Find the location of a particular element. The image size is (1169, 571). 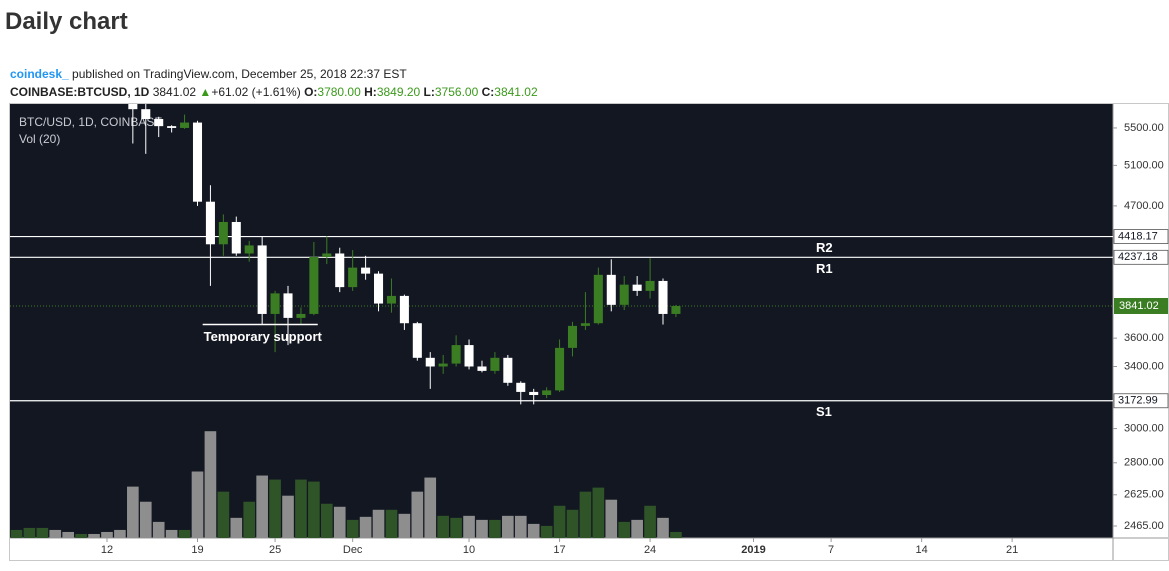

symbol: COINBASE:BTCUSD, 1D is located at coordinates (80, 92).